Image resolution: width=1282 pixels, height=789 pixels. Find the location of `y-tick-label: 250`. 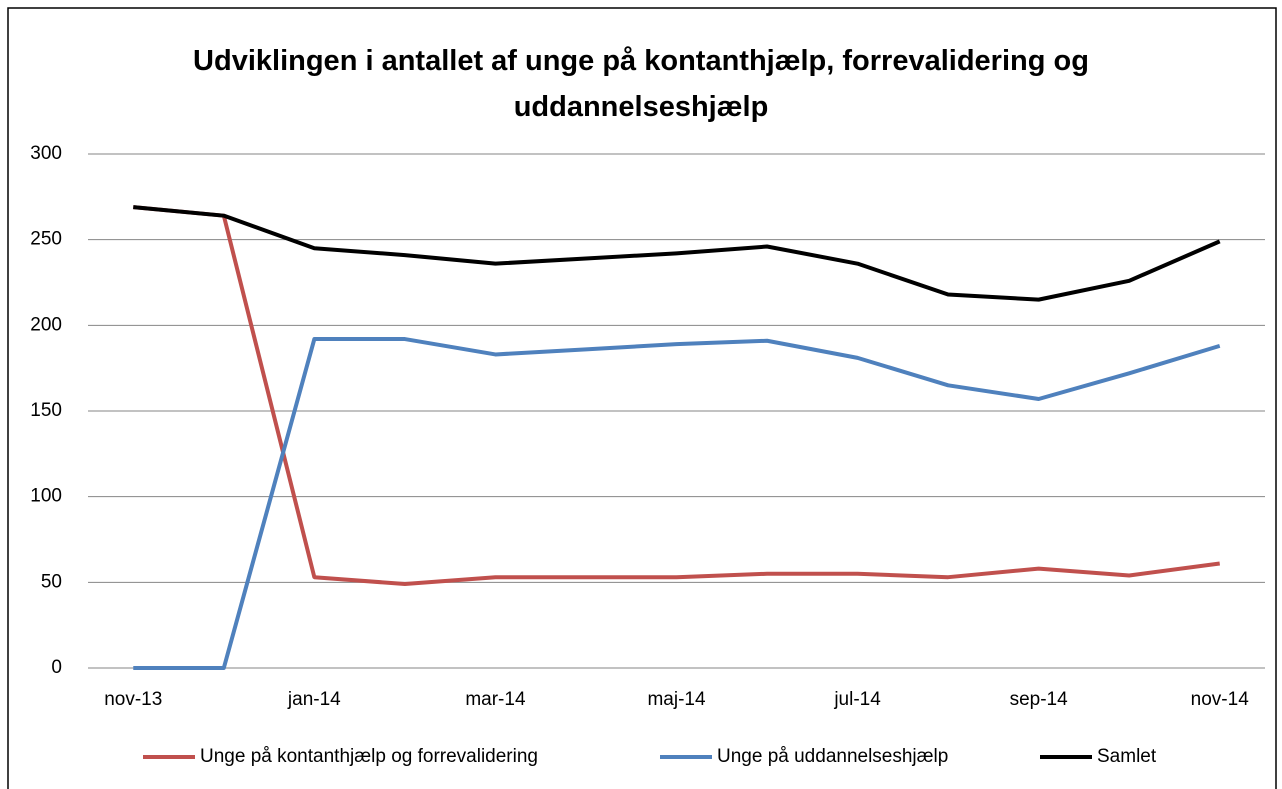

y-tick-label: 250 is located at coordinates (46, 239).